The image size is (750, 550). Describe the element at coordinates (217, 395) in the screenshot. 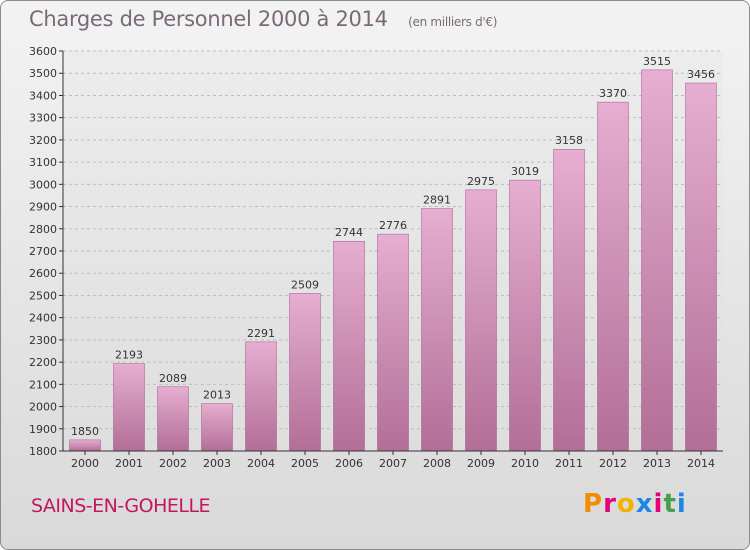

I see `bar-value-label: 2013` at that location.